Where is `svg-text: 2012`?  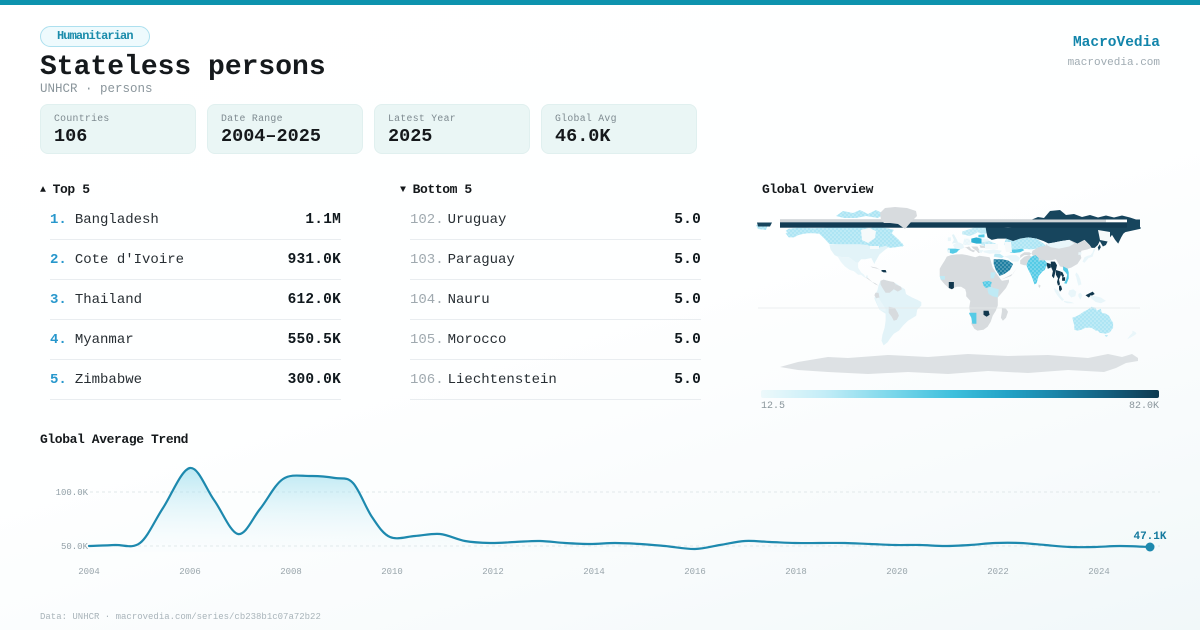 svg-text: 2012 is located at coordinates (493, 572).